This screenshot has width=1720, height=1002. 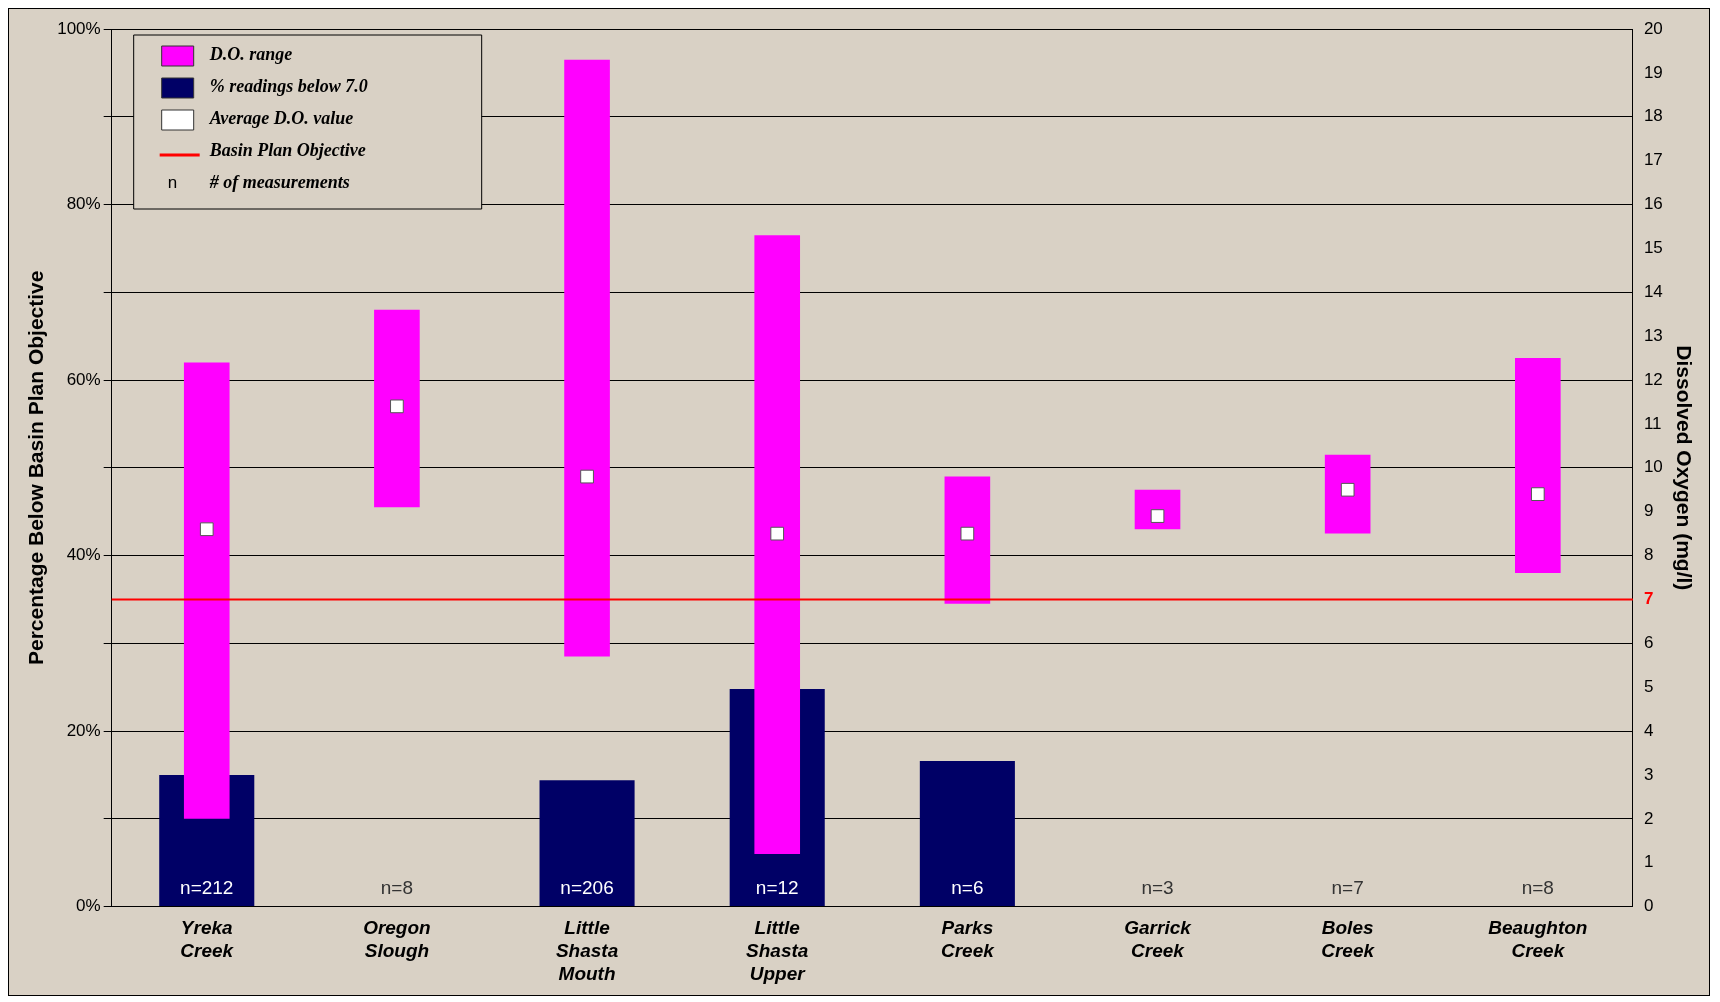 What do you see at coordinates (1653, 204) in the screenshot?
I see `y2-tick-label: 16` at bounding box center [1653, 204].